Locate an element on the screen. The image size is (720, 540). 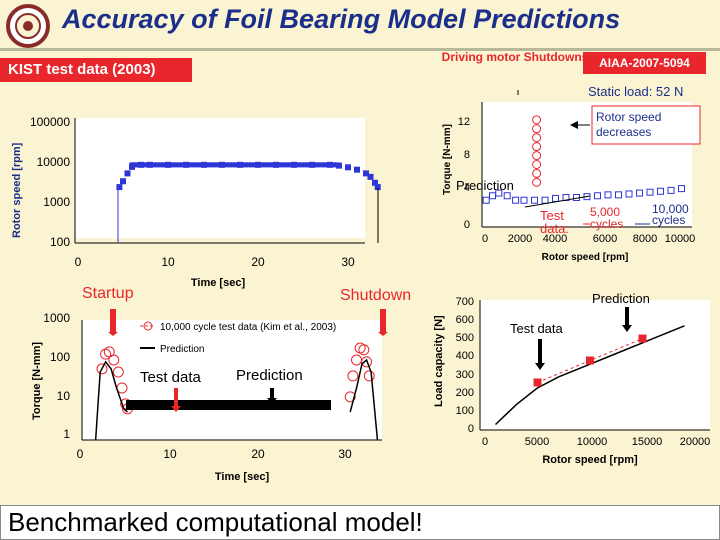
x-tick: 4000 is located at coordinates (555, 239).